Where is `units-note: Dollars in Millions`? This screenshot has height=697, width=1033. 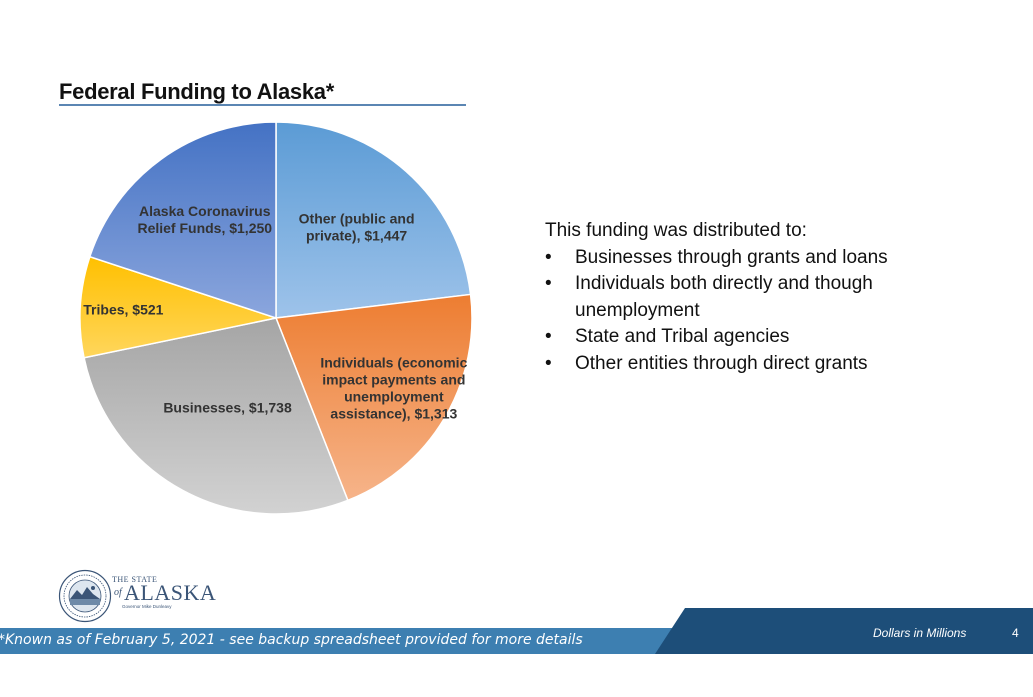 units-note: Dollars in Millions is located at coordinates (920, 633).